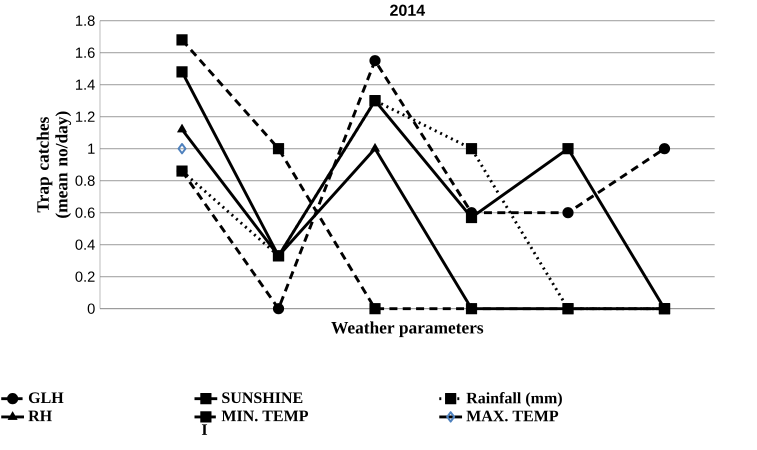 The height and width of the screenshot is (450, 757). Describe the element at coordinates (514, 399) in the screenshot. I see `legend-label: Rainfall (mm)` at that location.